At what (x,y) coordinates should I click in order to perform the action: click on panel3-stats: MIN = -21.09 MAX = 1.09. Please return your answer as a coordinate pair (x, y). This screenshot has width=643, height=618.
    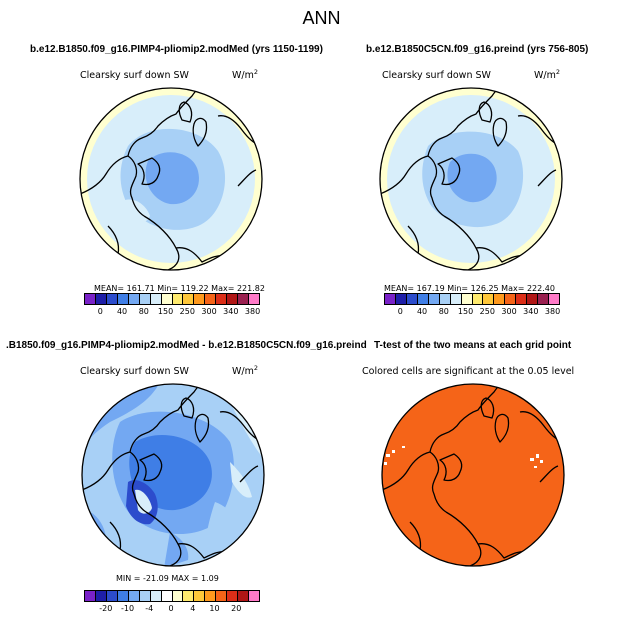
    Looking at the image, I should click on (167, 578).